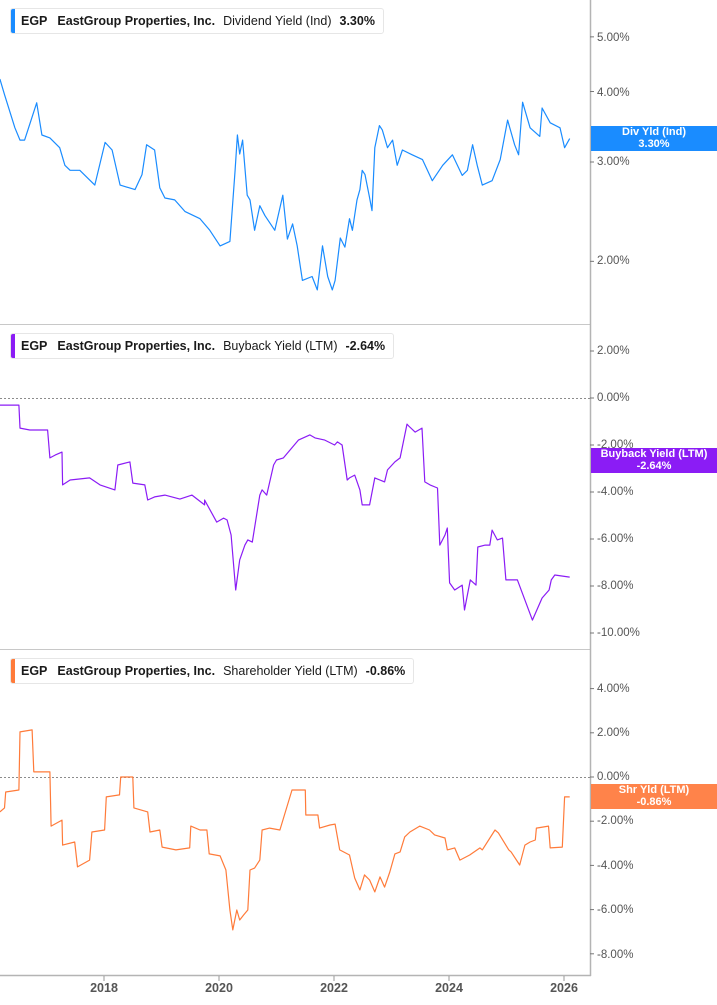 The width and height of the screenshot is (717, 1005). I want to click on flag-value: -0.86%, so click(654, 801).